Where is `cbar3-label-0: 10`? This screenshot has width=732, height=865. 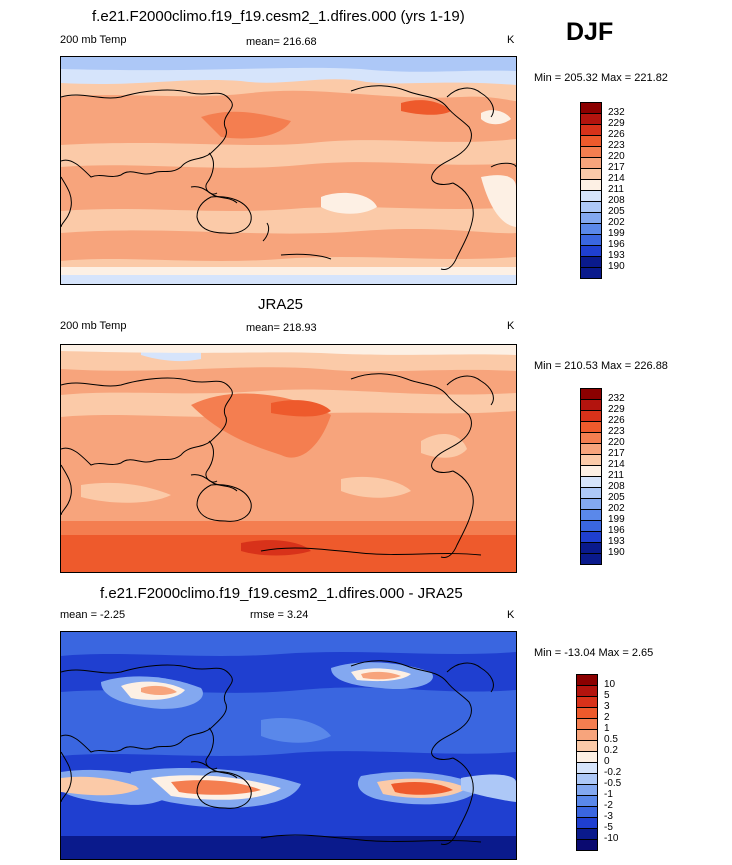 cbar3-label-0: 10 is located at coordinates (610, 684).